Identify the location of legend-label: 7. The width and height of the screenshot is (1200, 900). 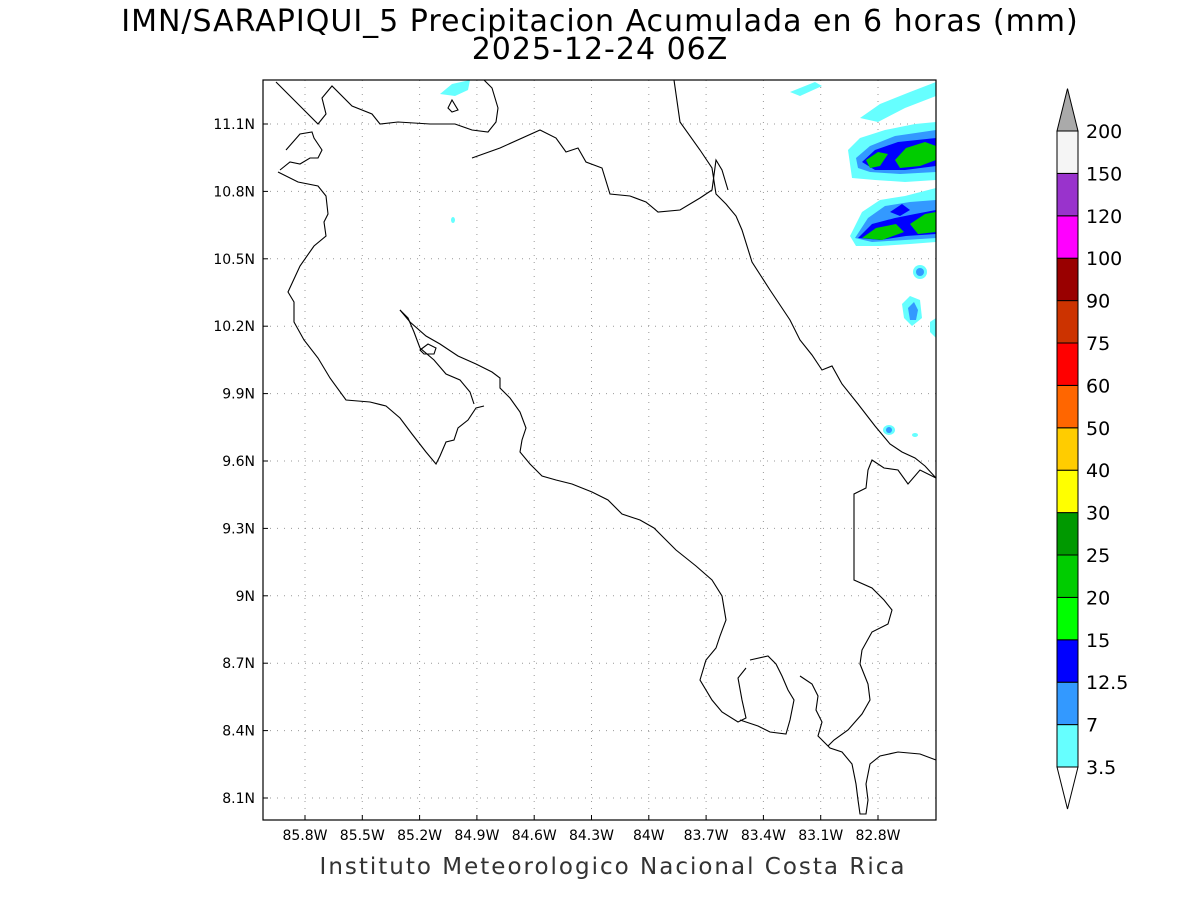
(1092, 726).